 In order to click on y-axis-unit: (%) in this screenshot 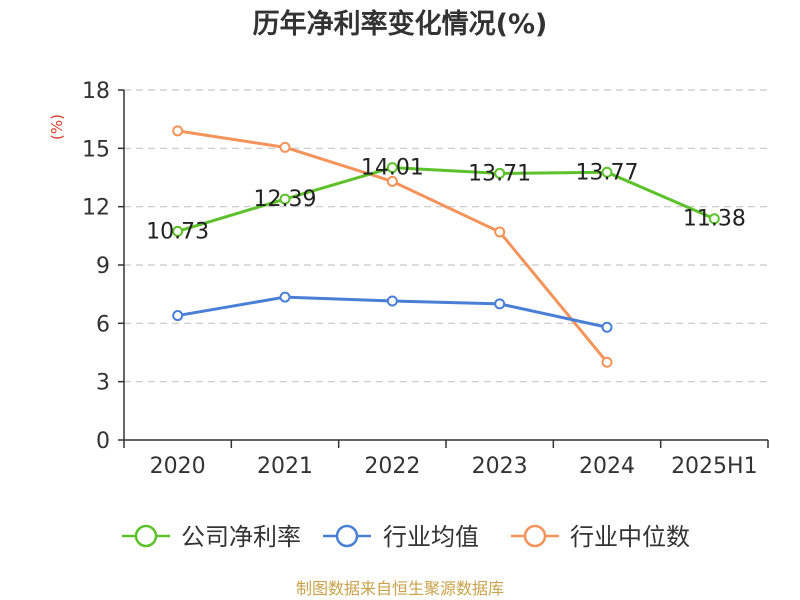, I will do `click(57, 127)`.